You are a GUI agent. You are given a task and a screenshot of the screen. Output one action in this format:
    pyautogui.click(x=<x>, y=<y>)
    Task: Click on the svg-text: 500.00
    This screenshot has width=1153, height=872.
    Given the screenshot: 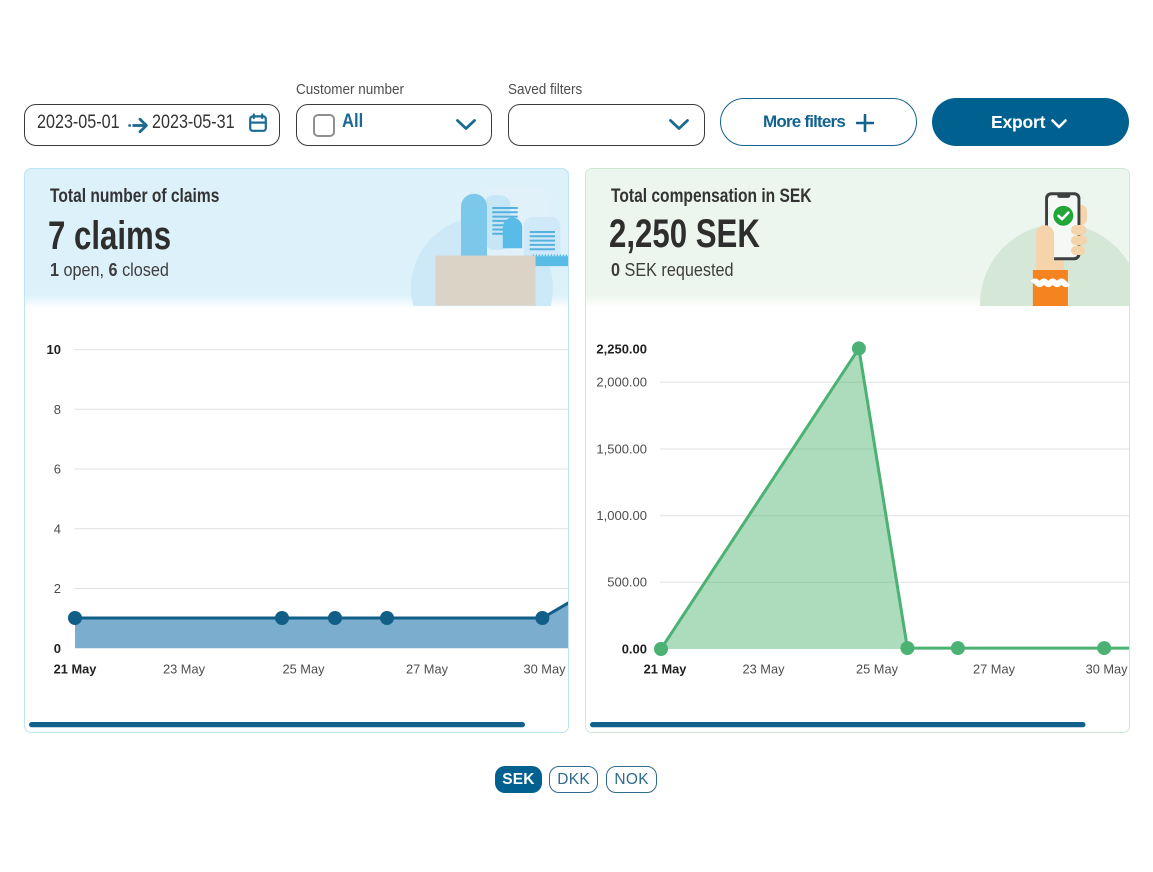 What is the action you would take?
    pyautogui.click(x=627, y=582)
    